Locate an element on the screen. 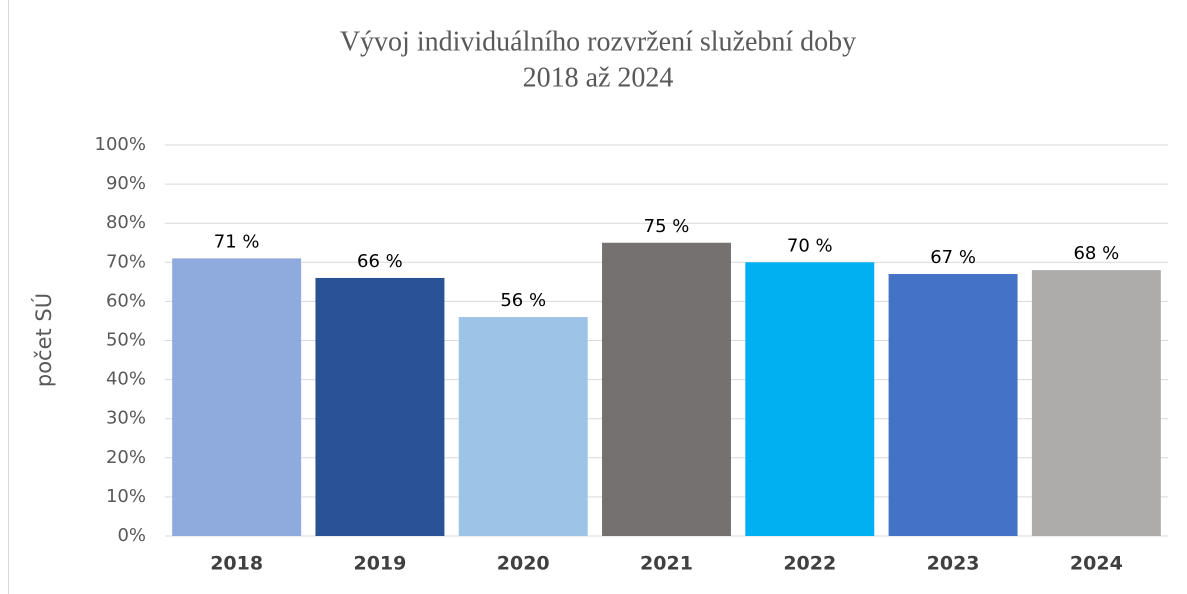  y-tick-label: 30% is located at coordinates (126, 418).